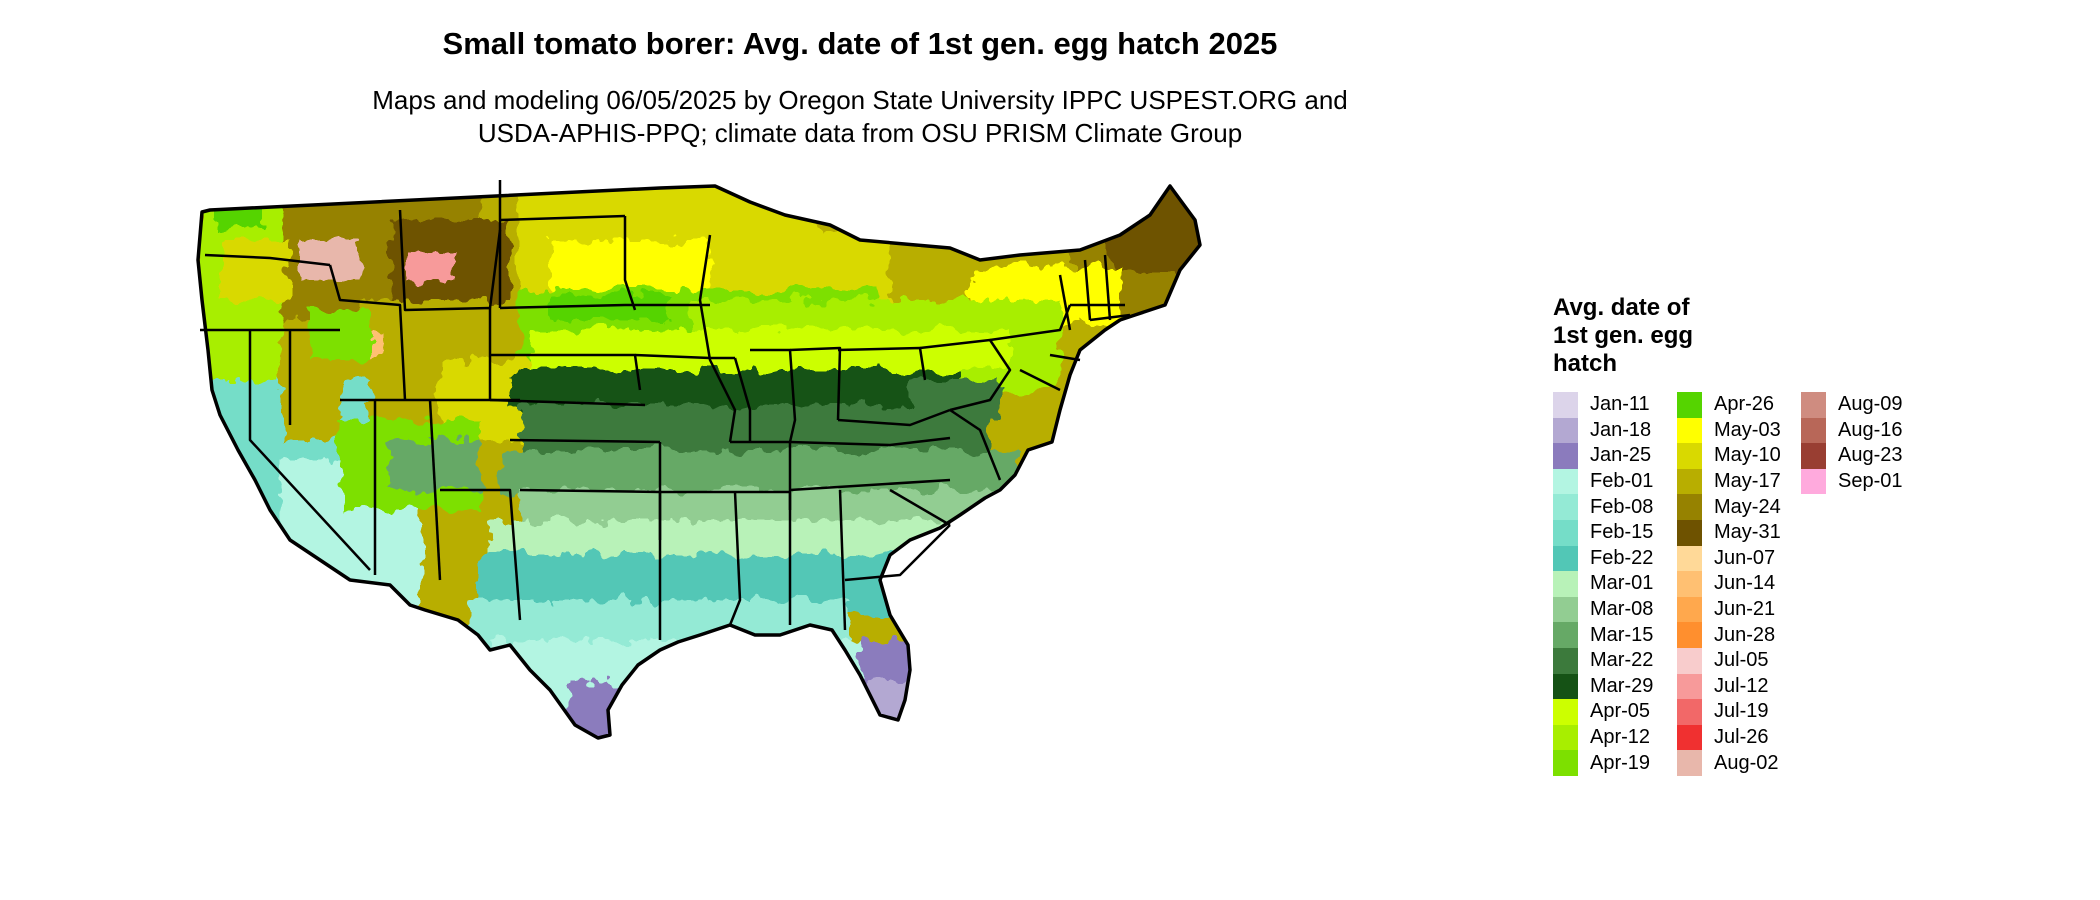 The width and height of the screenshot is (2100, 900). I want to click on legend-title-line-3: hatch, so click(1585, 363).